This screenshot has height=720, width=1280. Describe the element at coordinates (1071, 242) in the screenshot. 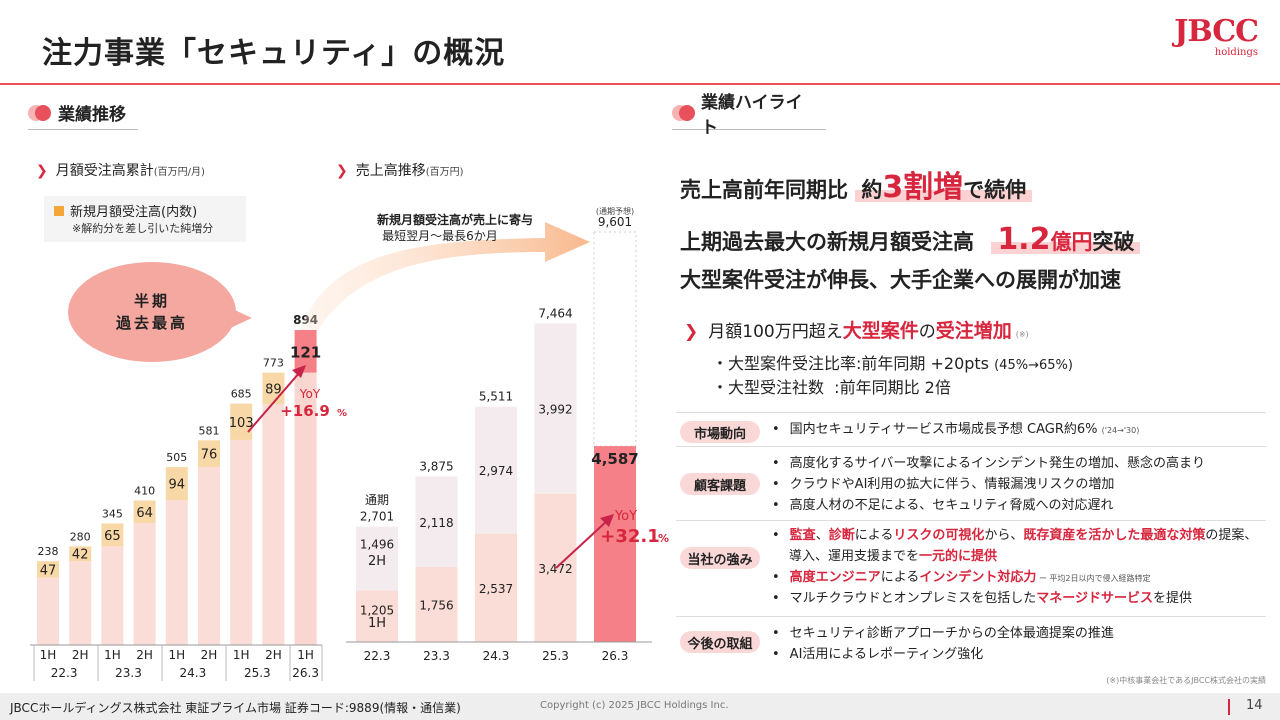

I see `hl2-unit: 億円` at that location.